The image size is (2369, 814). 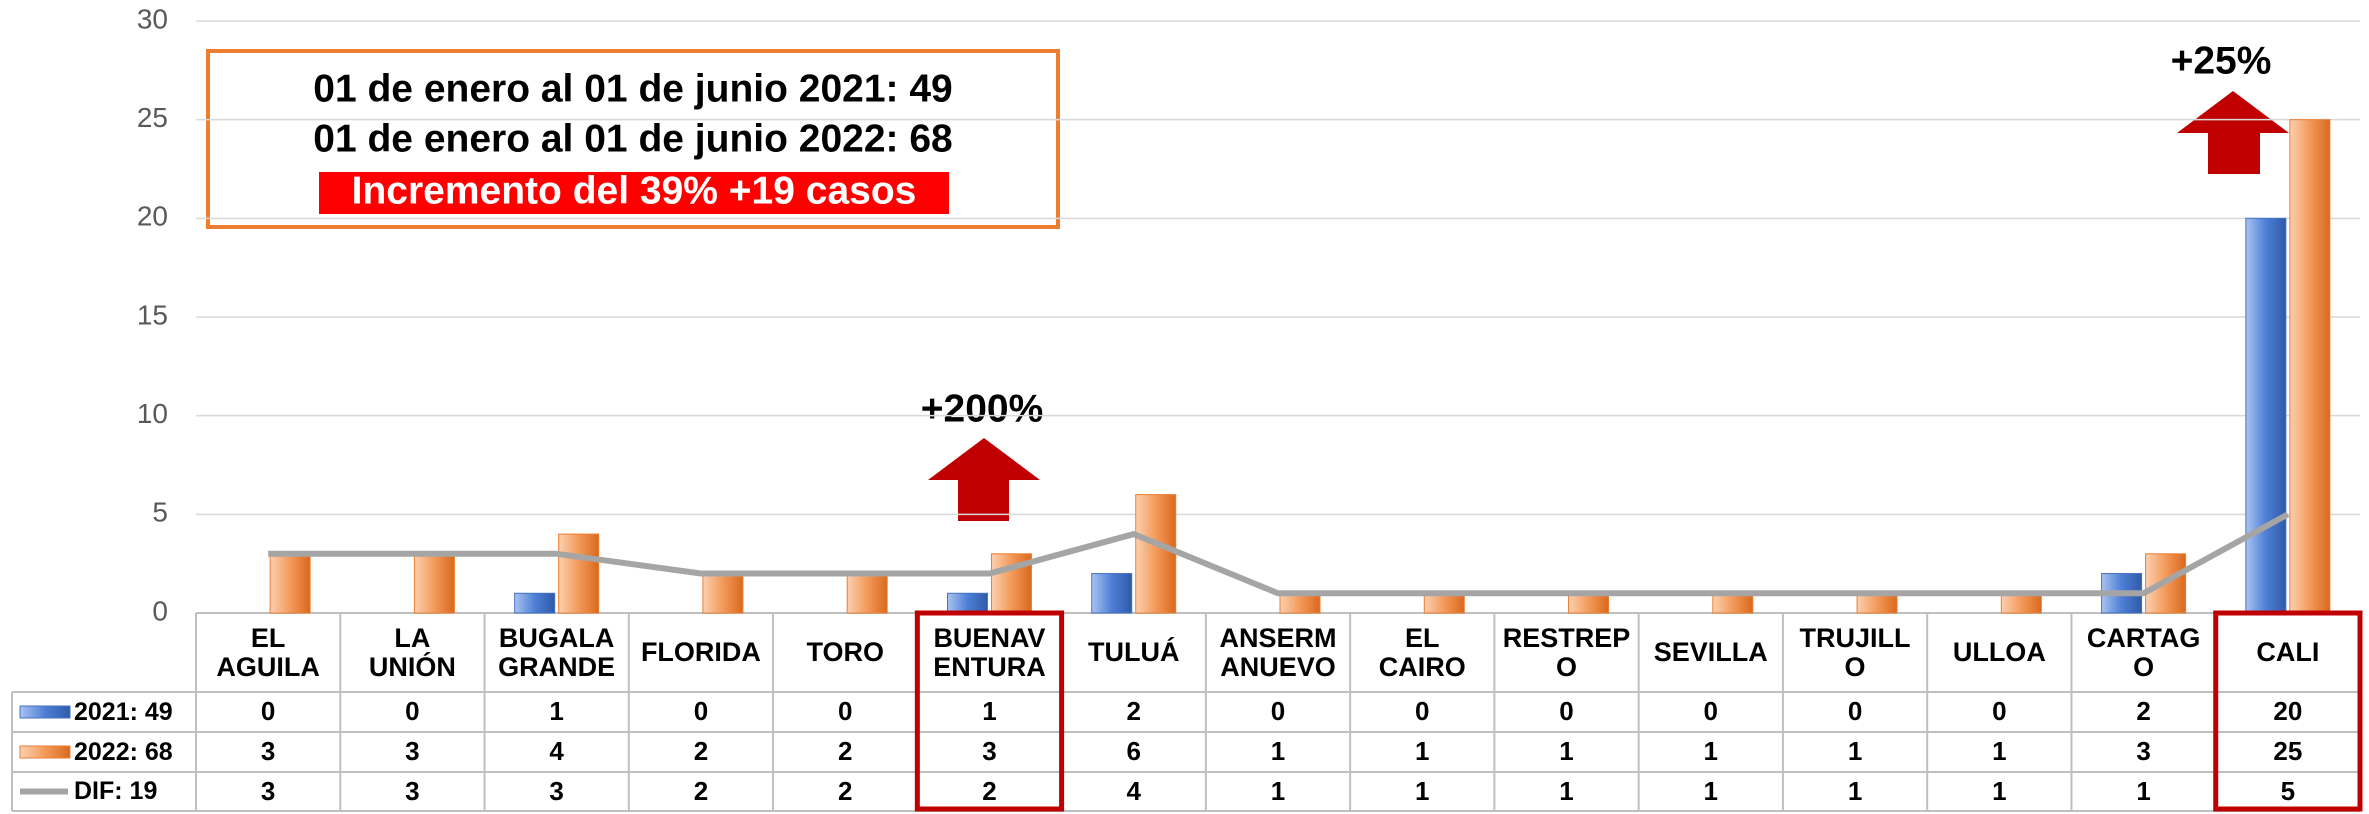 What do you see at coordinates (160, 512) in the screenshot?
I see `y-tick-label: 5` at bounding box center [160, 512].